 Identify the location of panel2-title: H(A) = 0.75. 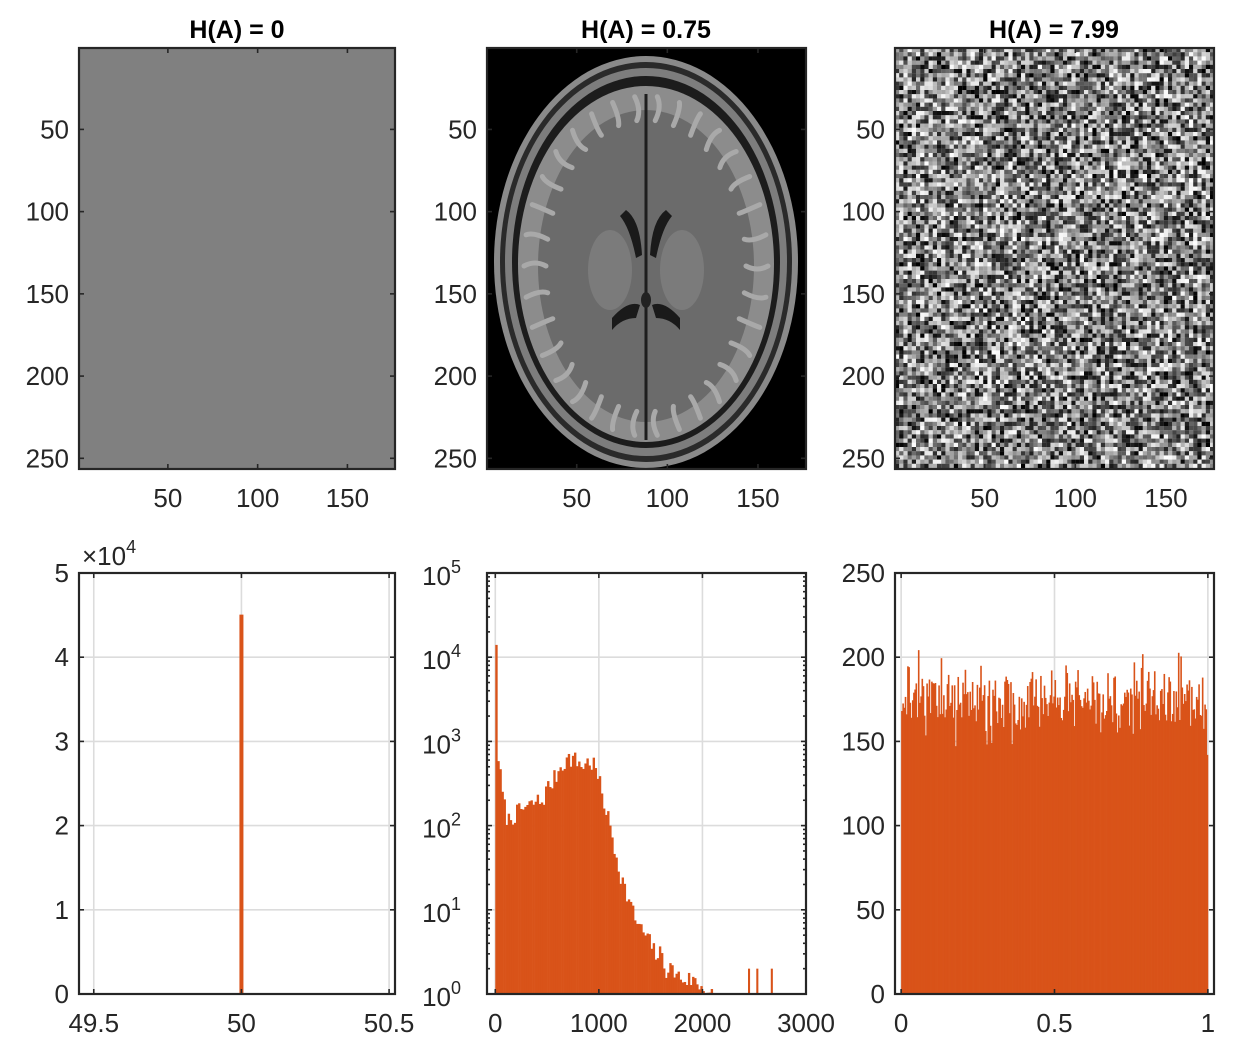
(646, 30).